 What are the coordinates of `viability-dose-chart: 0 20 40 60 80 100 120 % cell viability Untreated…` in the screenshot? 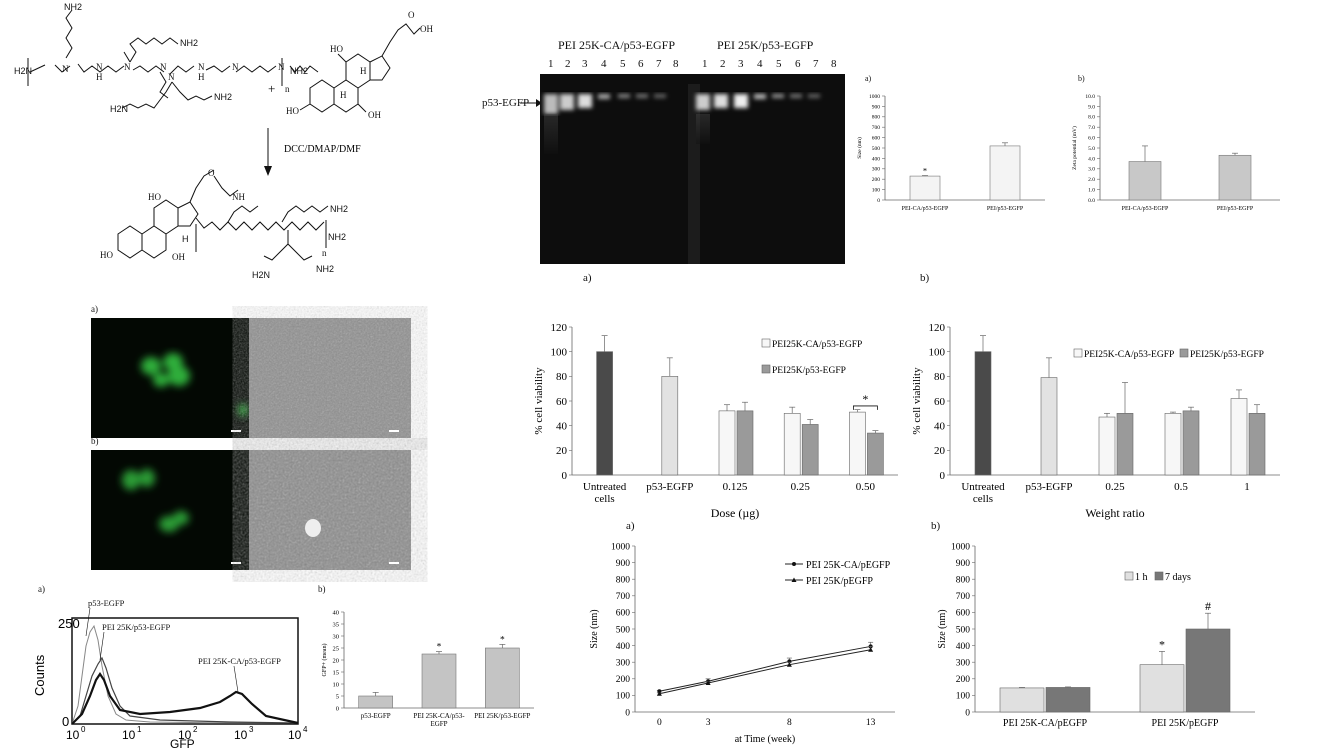 It's located at (715, 421).